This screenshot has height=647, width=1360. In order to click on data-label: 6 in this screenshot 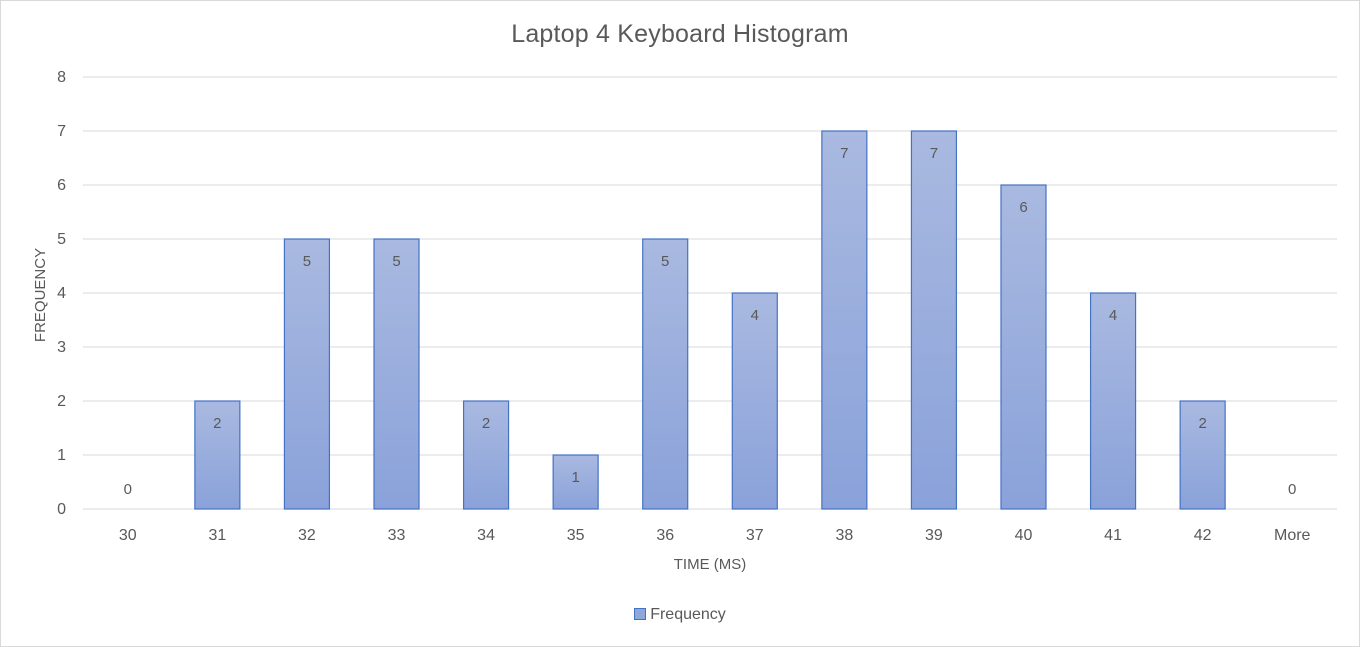, I will do `click(1023, 207)`.